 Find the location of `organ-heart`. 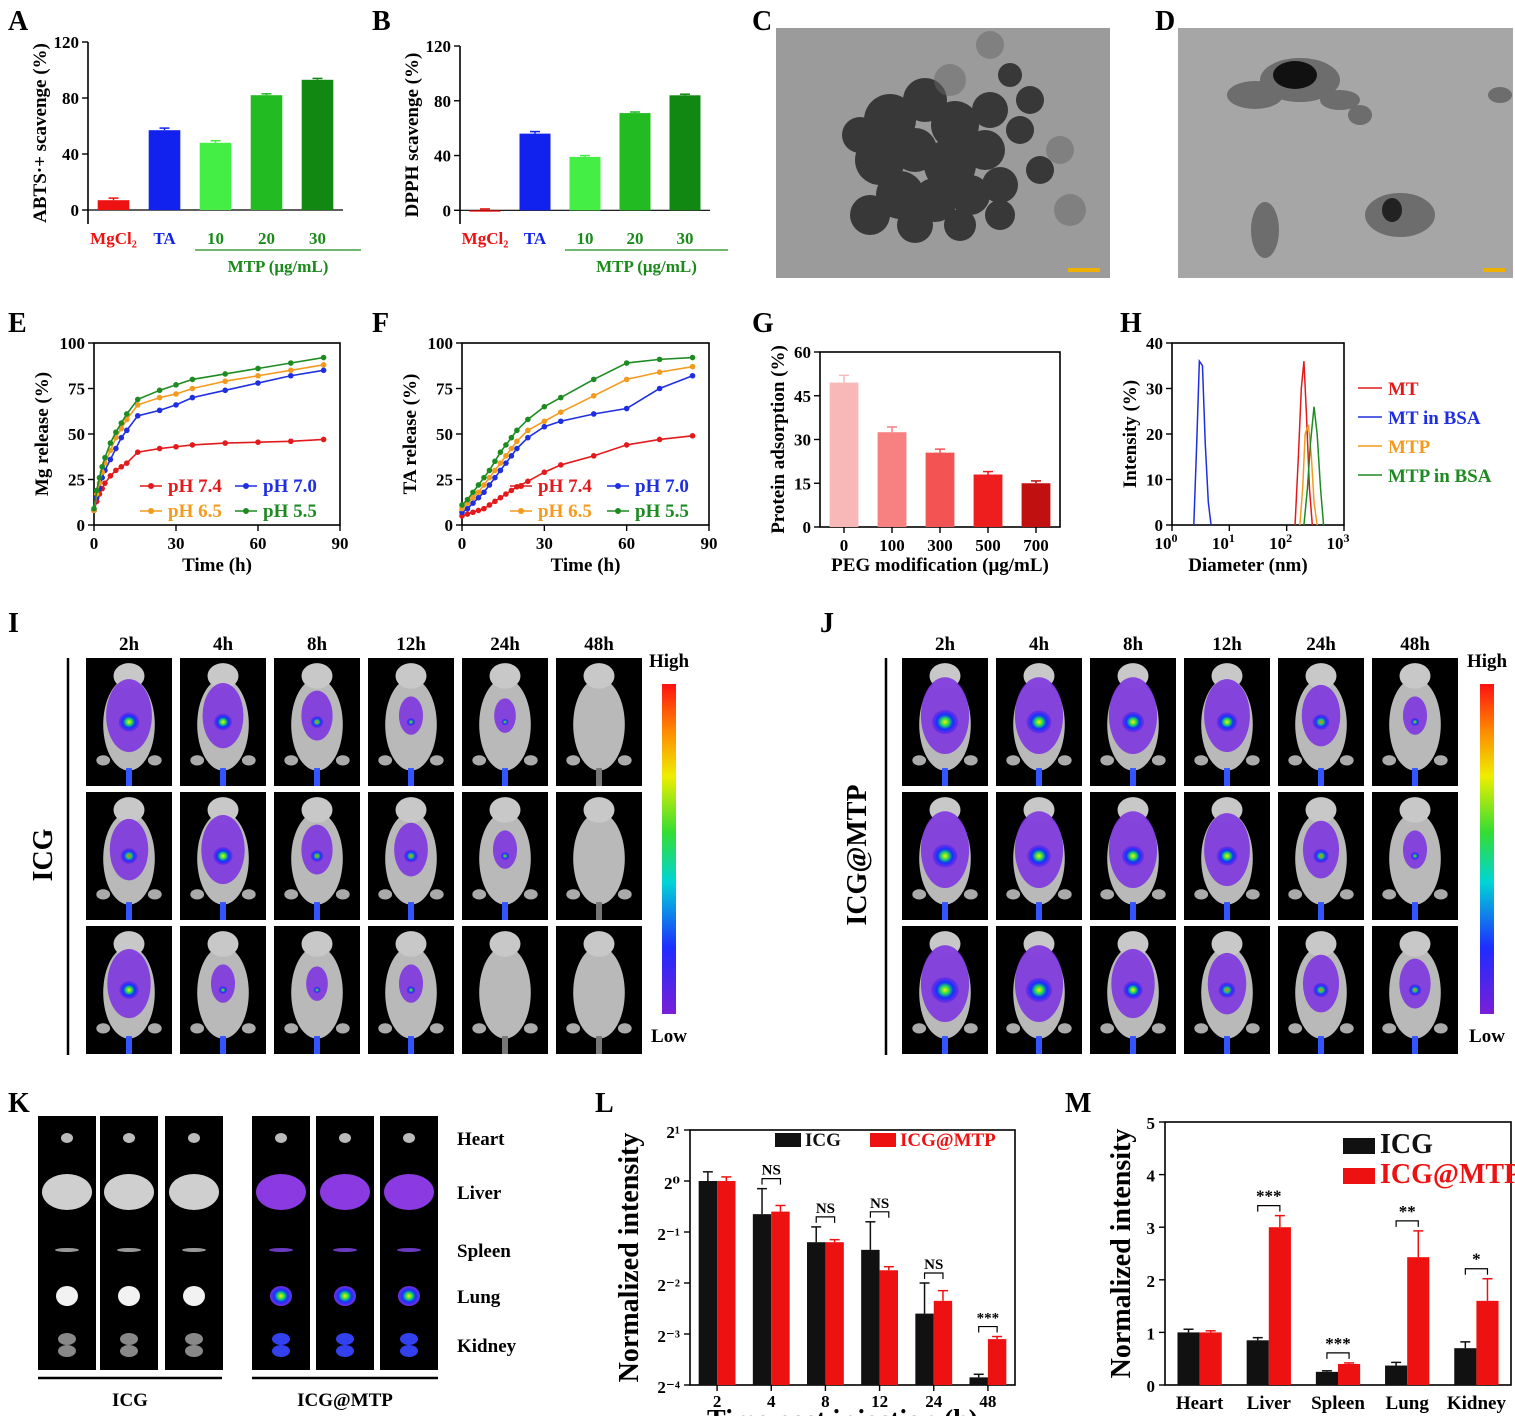

organ-heart is located at coordinates (67, 1138).